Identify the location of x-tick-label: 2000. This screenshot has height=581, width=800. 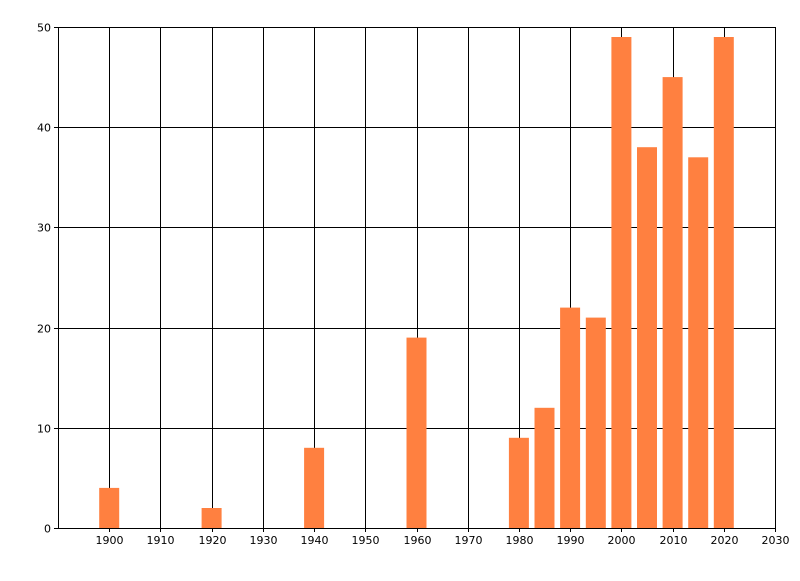
(622, 540).